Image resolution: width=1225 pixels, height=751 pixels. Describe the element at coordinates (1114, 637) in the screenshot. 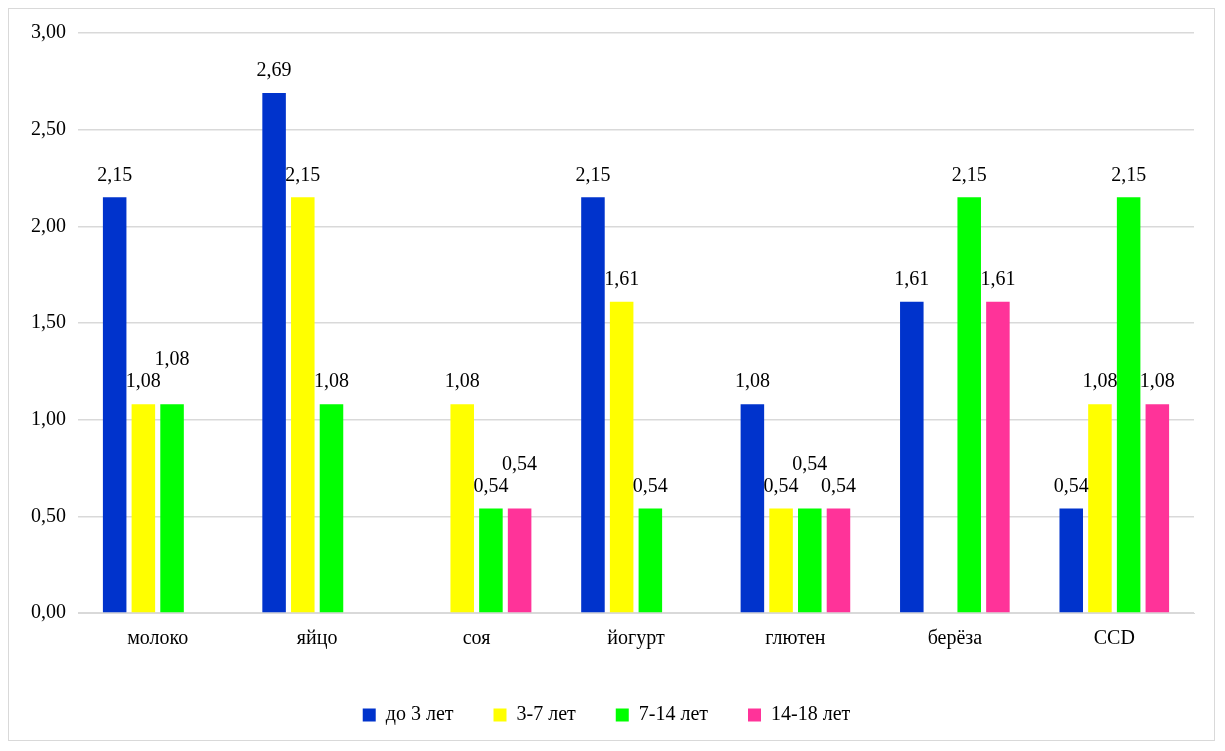

I see `x-tick-label: CCD` at that location.